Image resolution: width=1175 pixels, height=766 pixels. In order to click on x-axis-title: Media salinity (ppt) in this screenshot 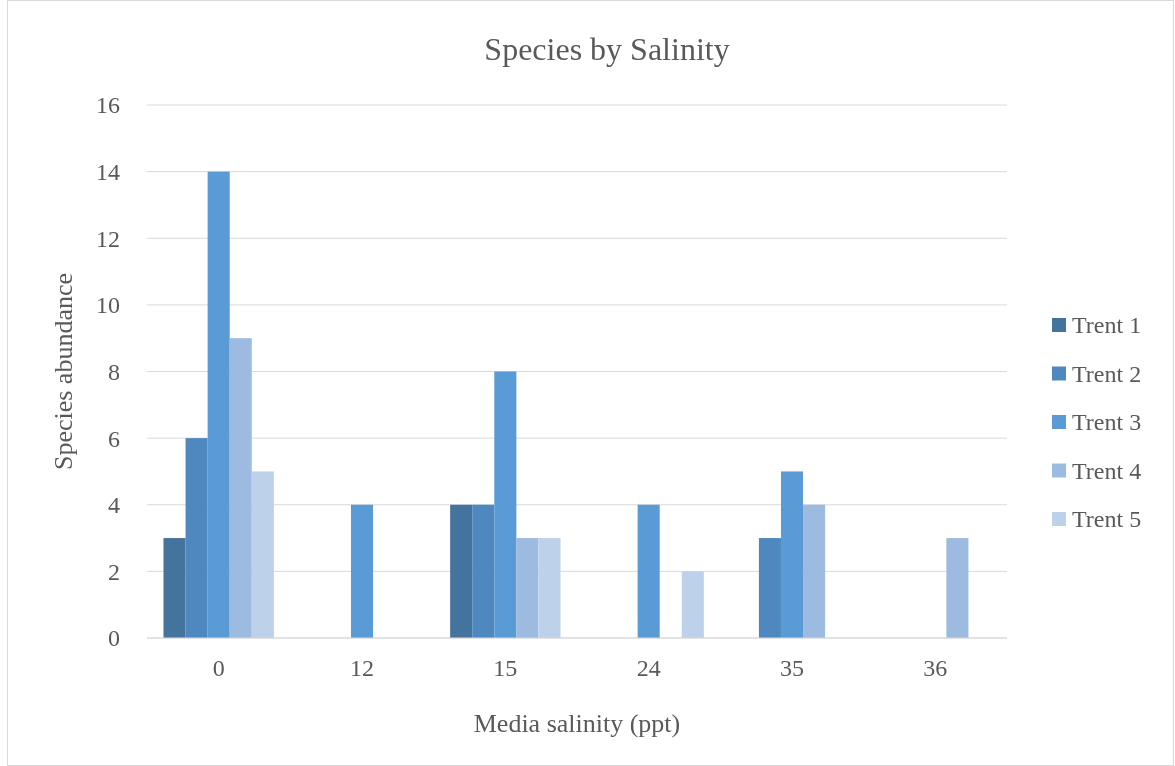, I will do `click(577, 723)`.